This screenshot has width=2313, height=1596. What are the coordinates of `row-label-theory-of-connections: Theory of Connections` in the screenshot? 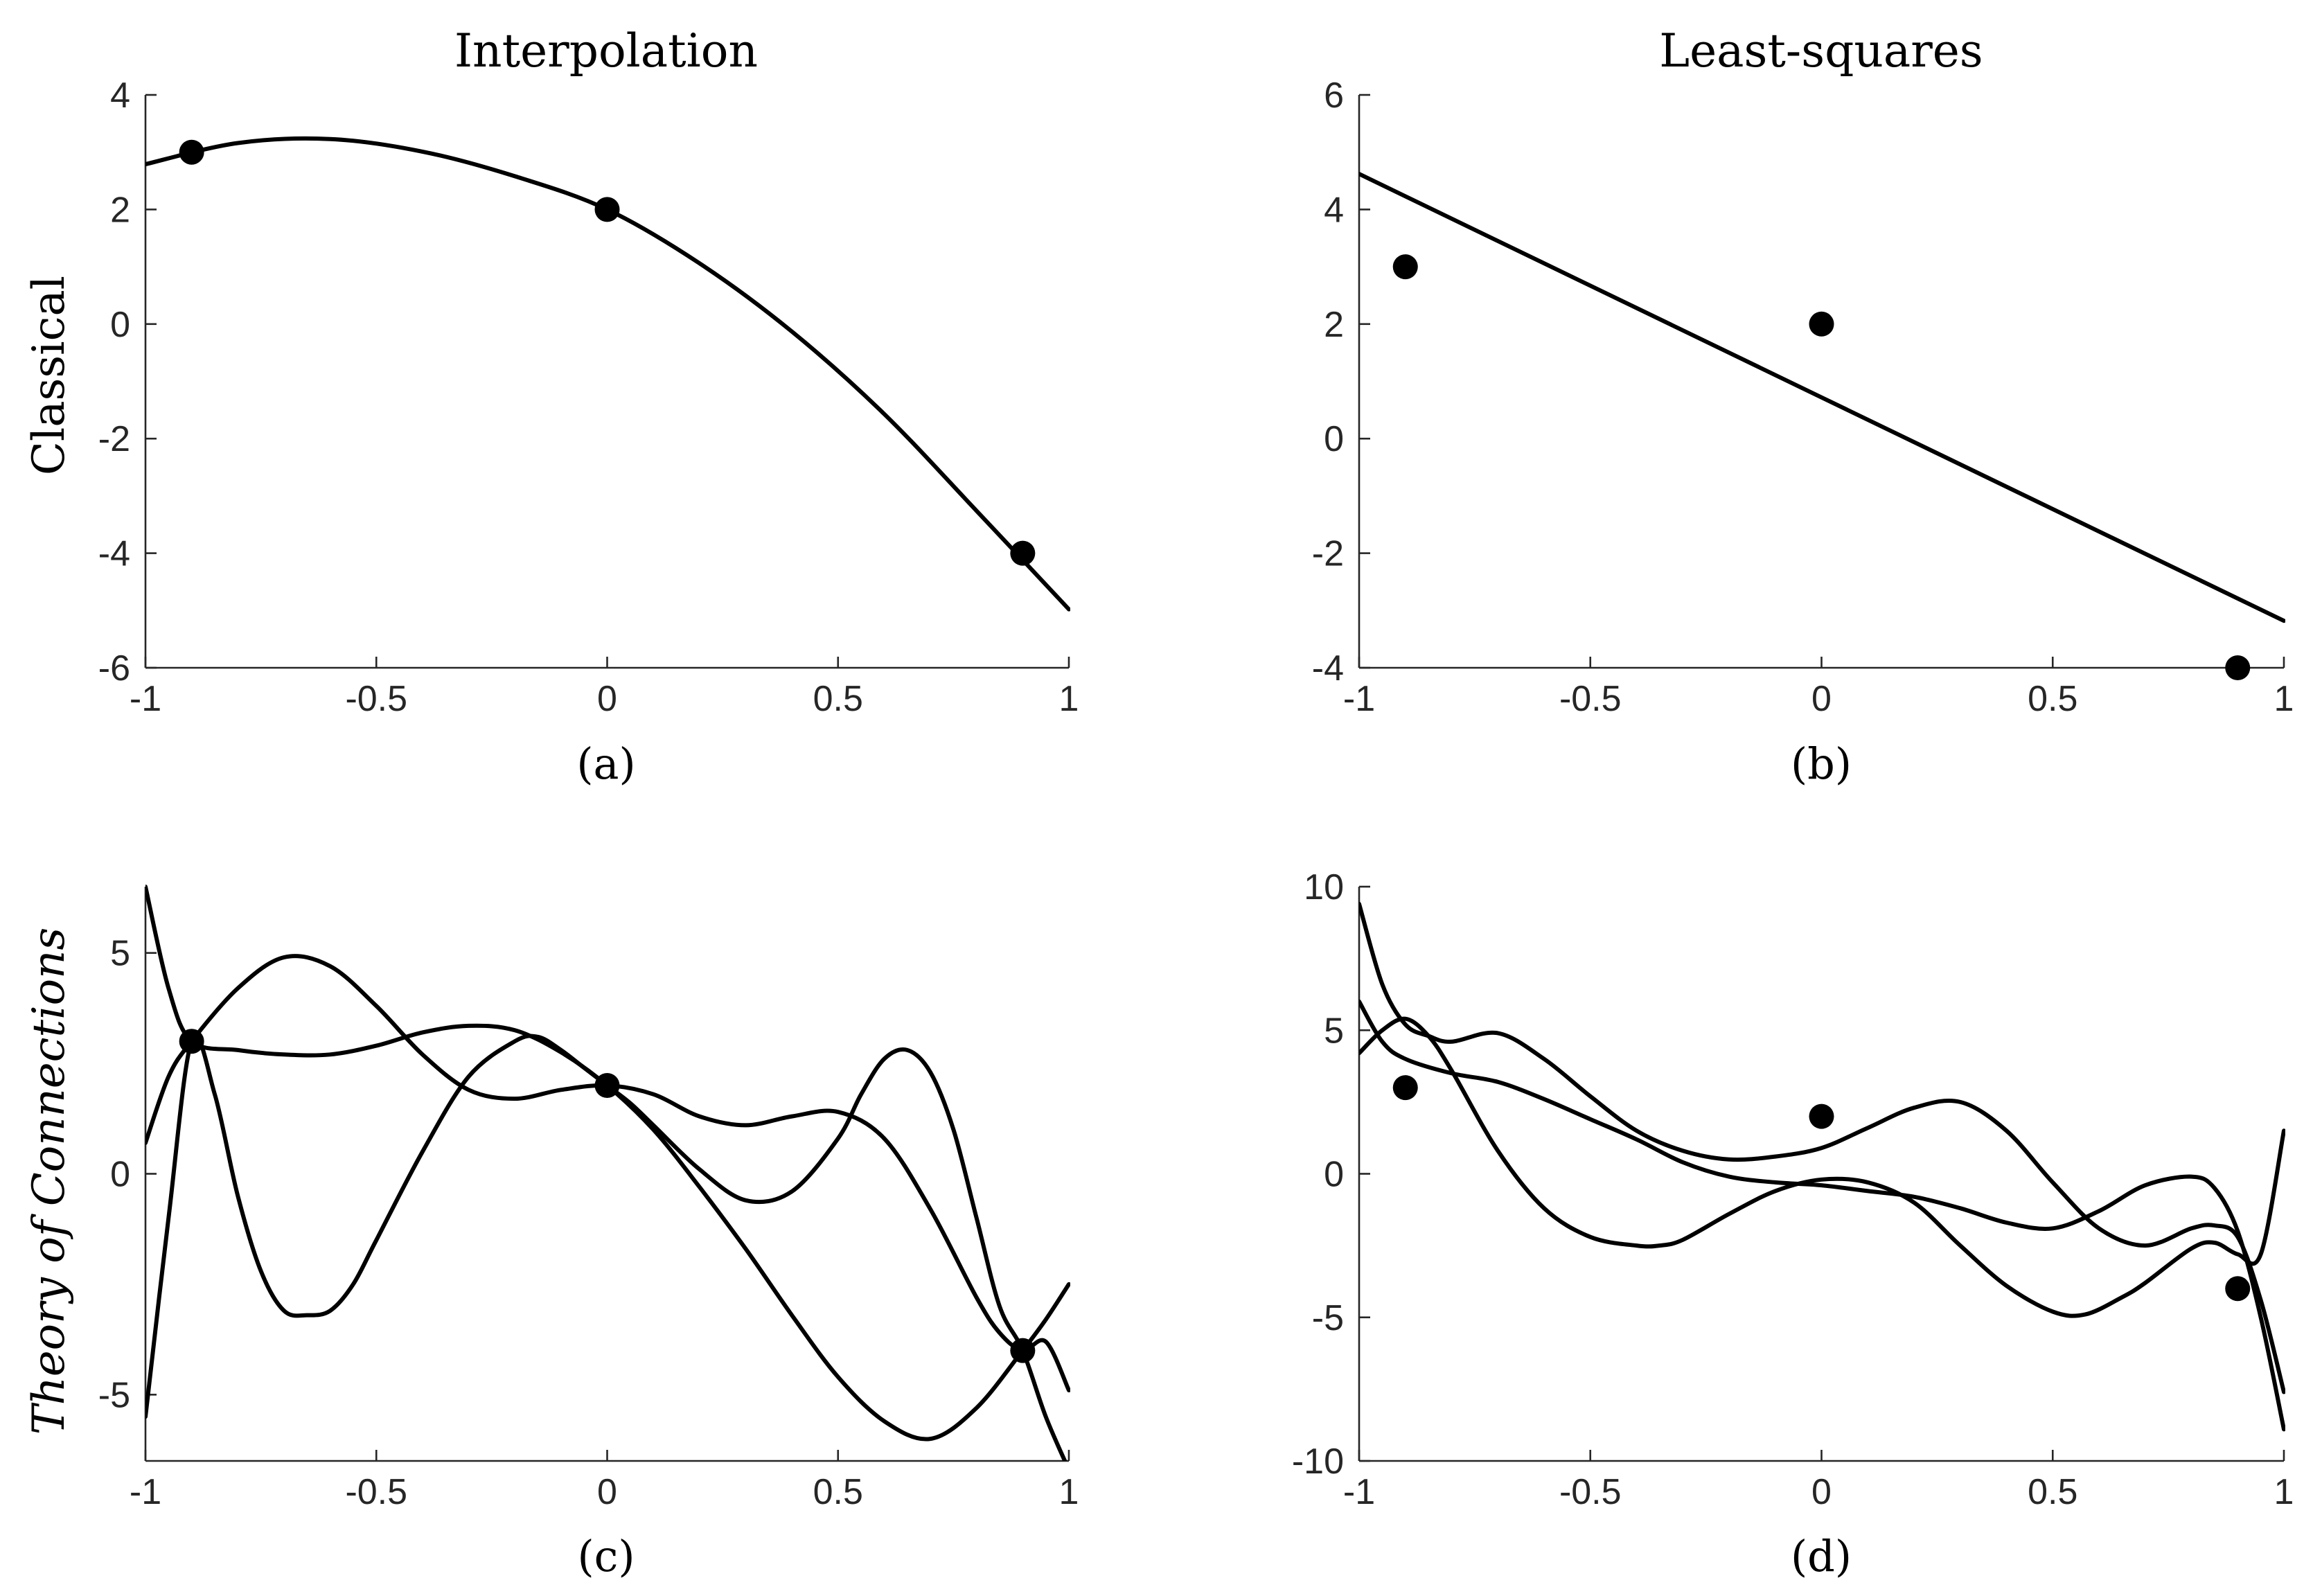 It's located at (49, 1181).